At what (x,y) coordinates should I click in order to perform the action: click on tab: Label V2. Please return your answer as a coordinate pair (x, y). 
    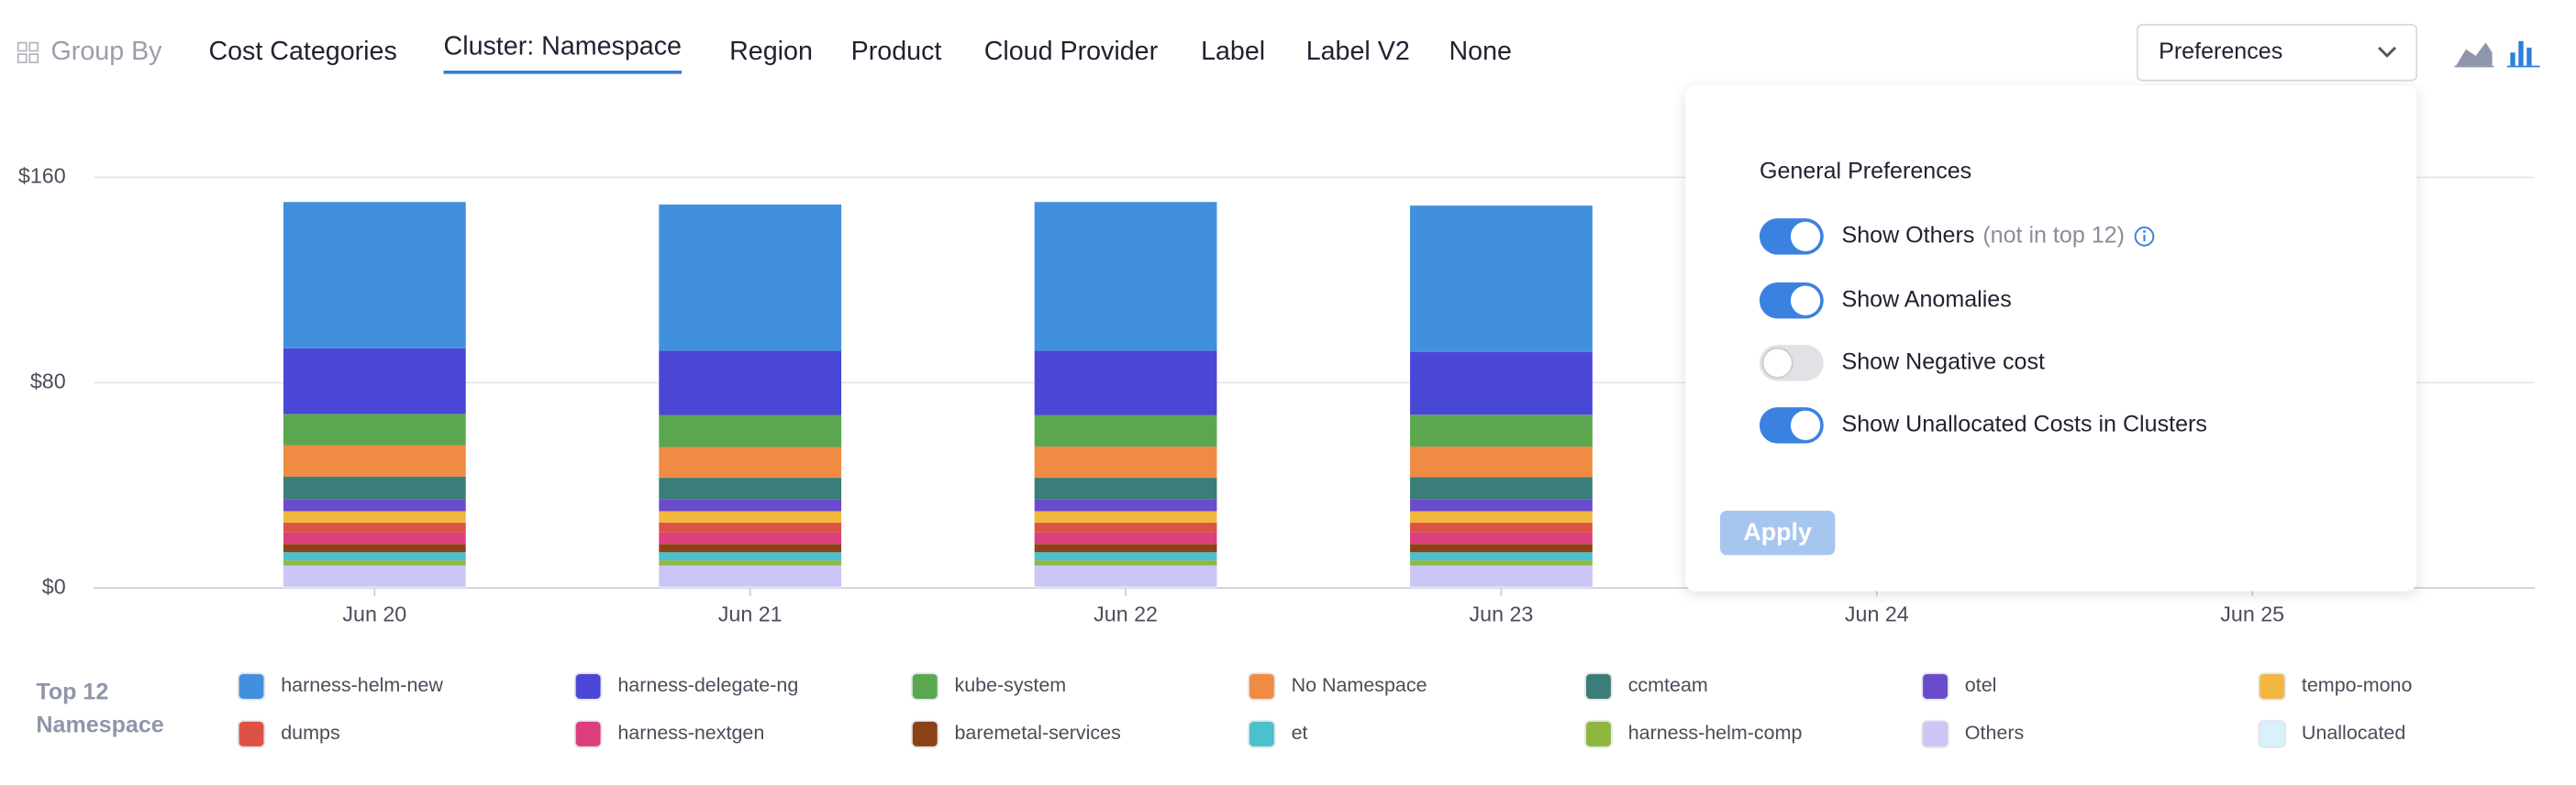
    Looking at the image, I should click on (1358, 51).